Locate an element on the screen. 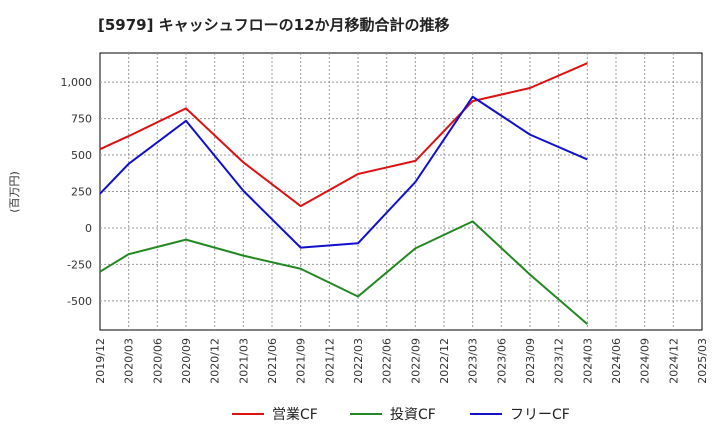 The image size is (720, 440). y-tick-labels: 1,000 750 500 250 0 -250 -500 is located at coordinates (77, 192).